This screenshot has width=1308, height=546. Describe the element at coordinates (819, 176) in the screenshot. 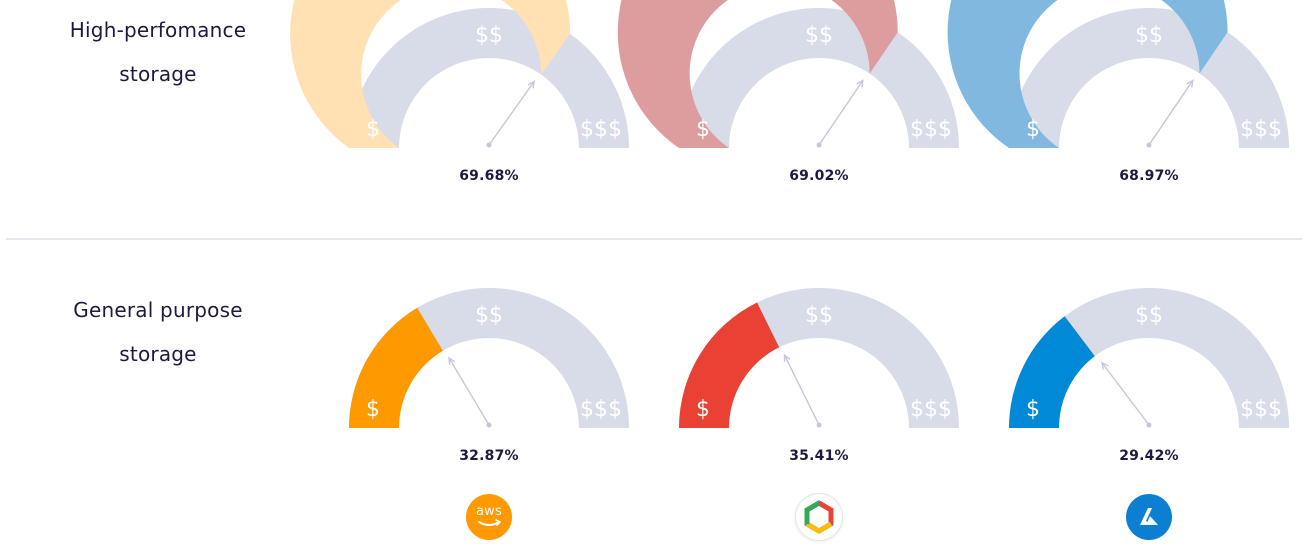

I see `gauge-value-label: 69.02%` at that location.